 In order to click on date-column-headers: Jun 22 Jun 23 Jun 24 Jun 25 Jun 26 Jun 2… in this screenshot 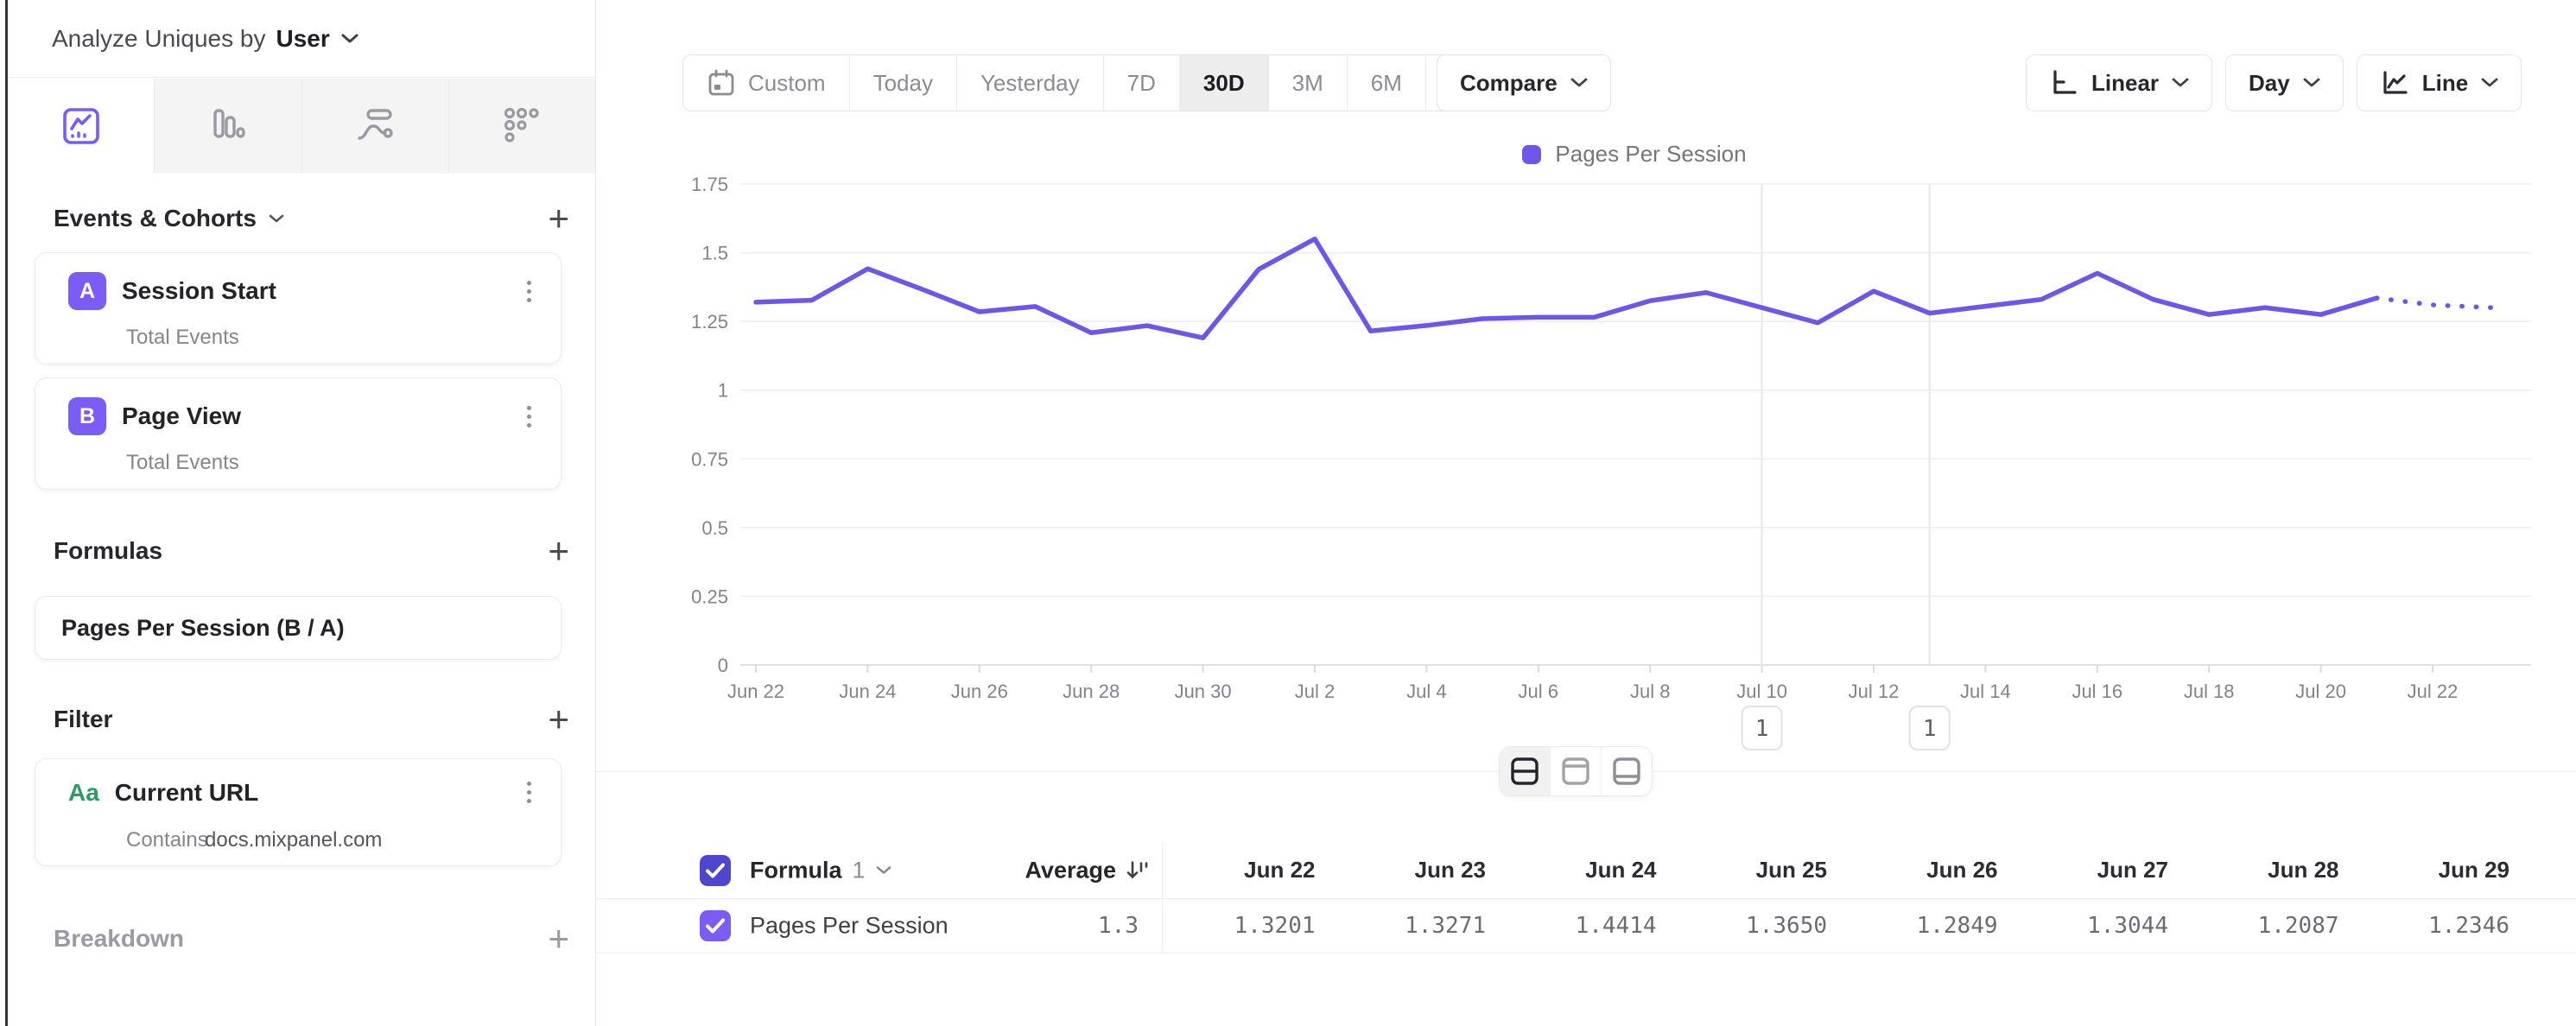, I will do `click(1844, 870)`.